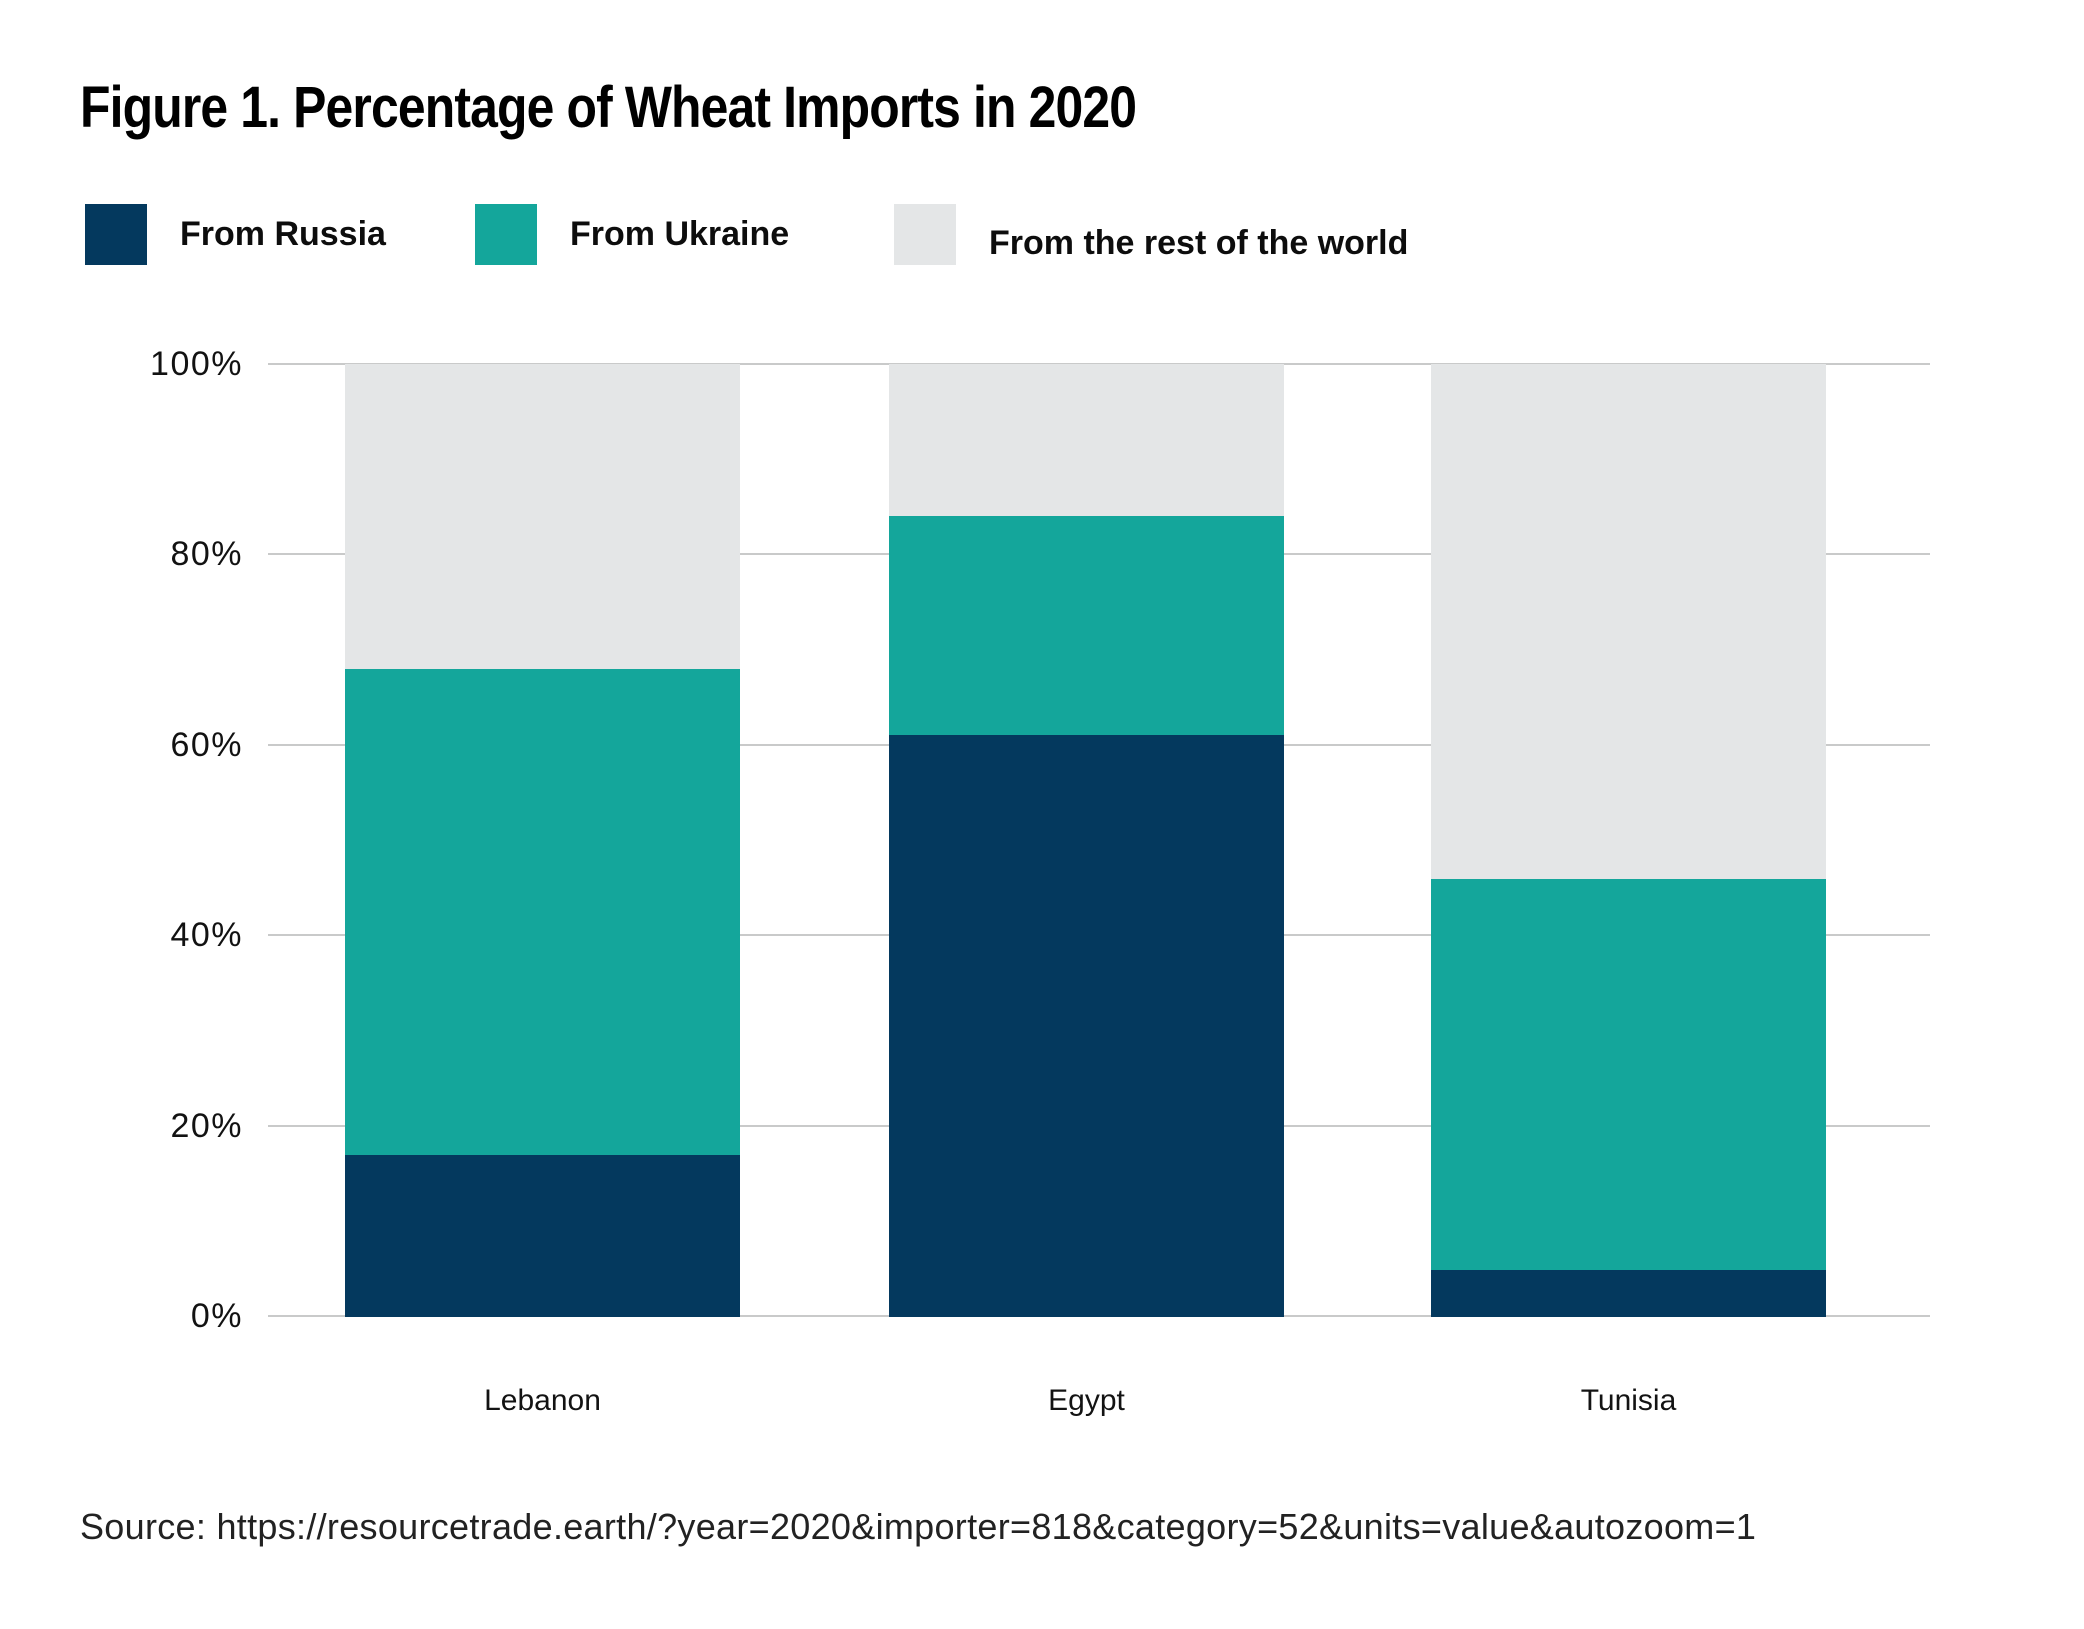 This screenshot has height=1629, width=2084. Describe the element at coordinates (1086, 1026) in the screenshot. I see `bar-segment-egypt-from-russia` at that location.